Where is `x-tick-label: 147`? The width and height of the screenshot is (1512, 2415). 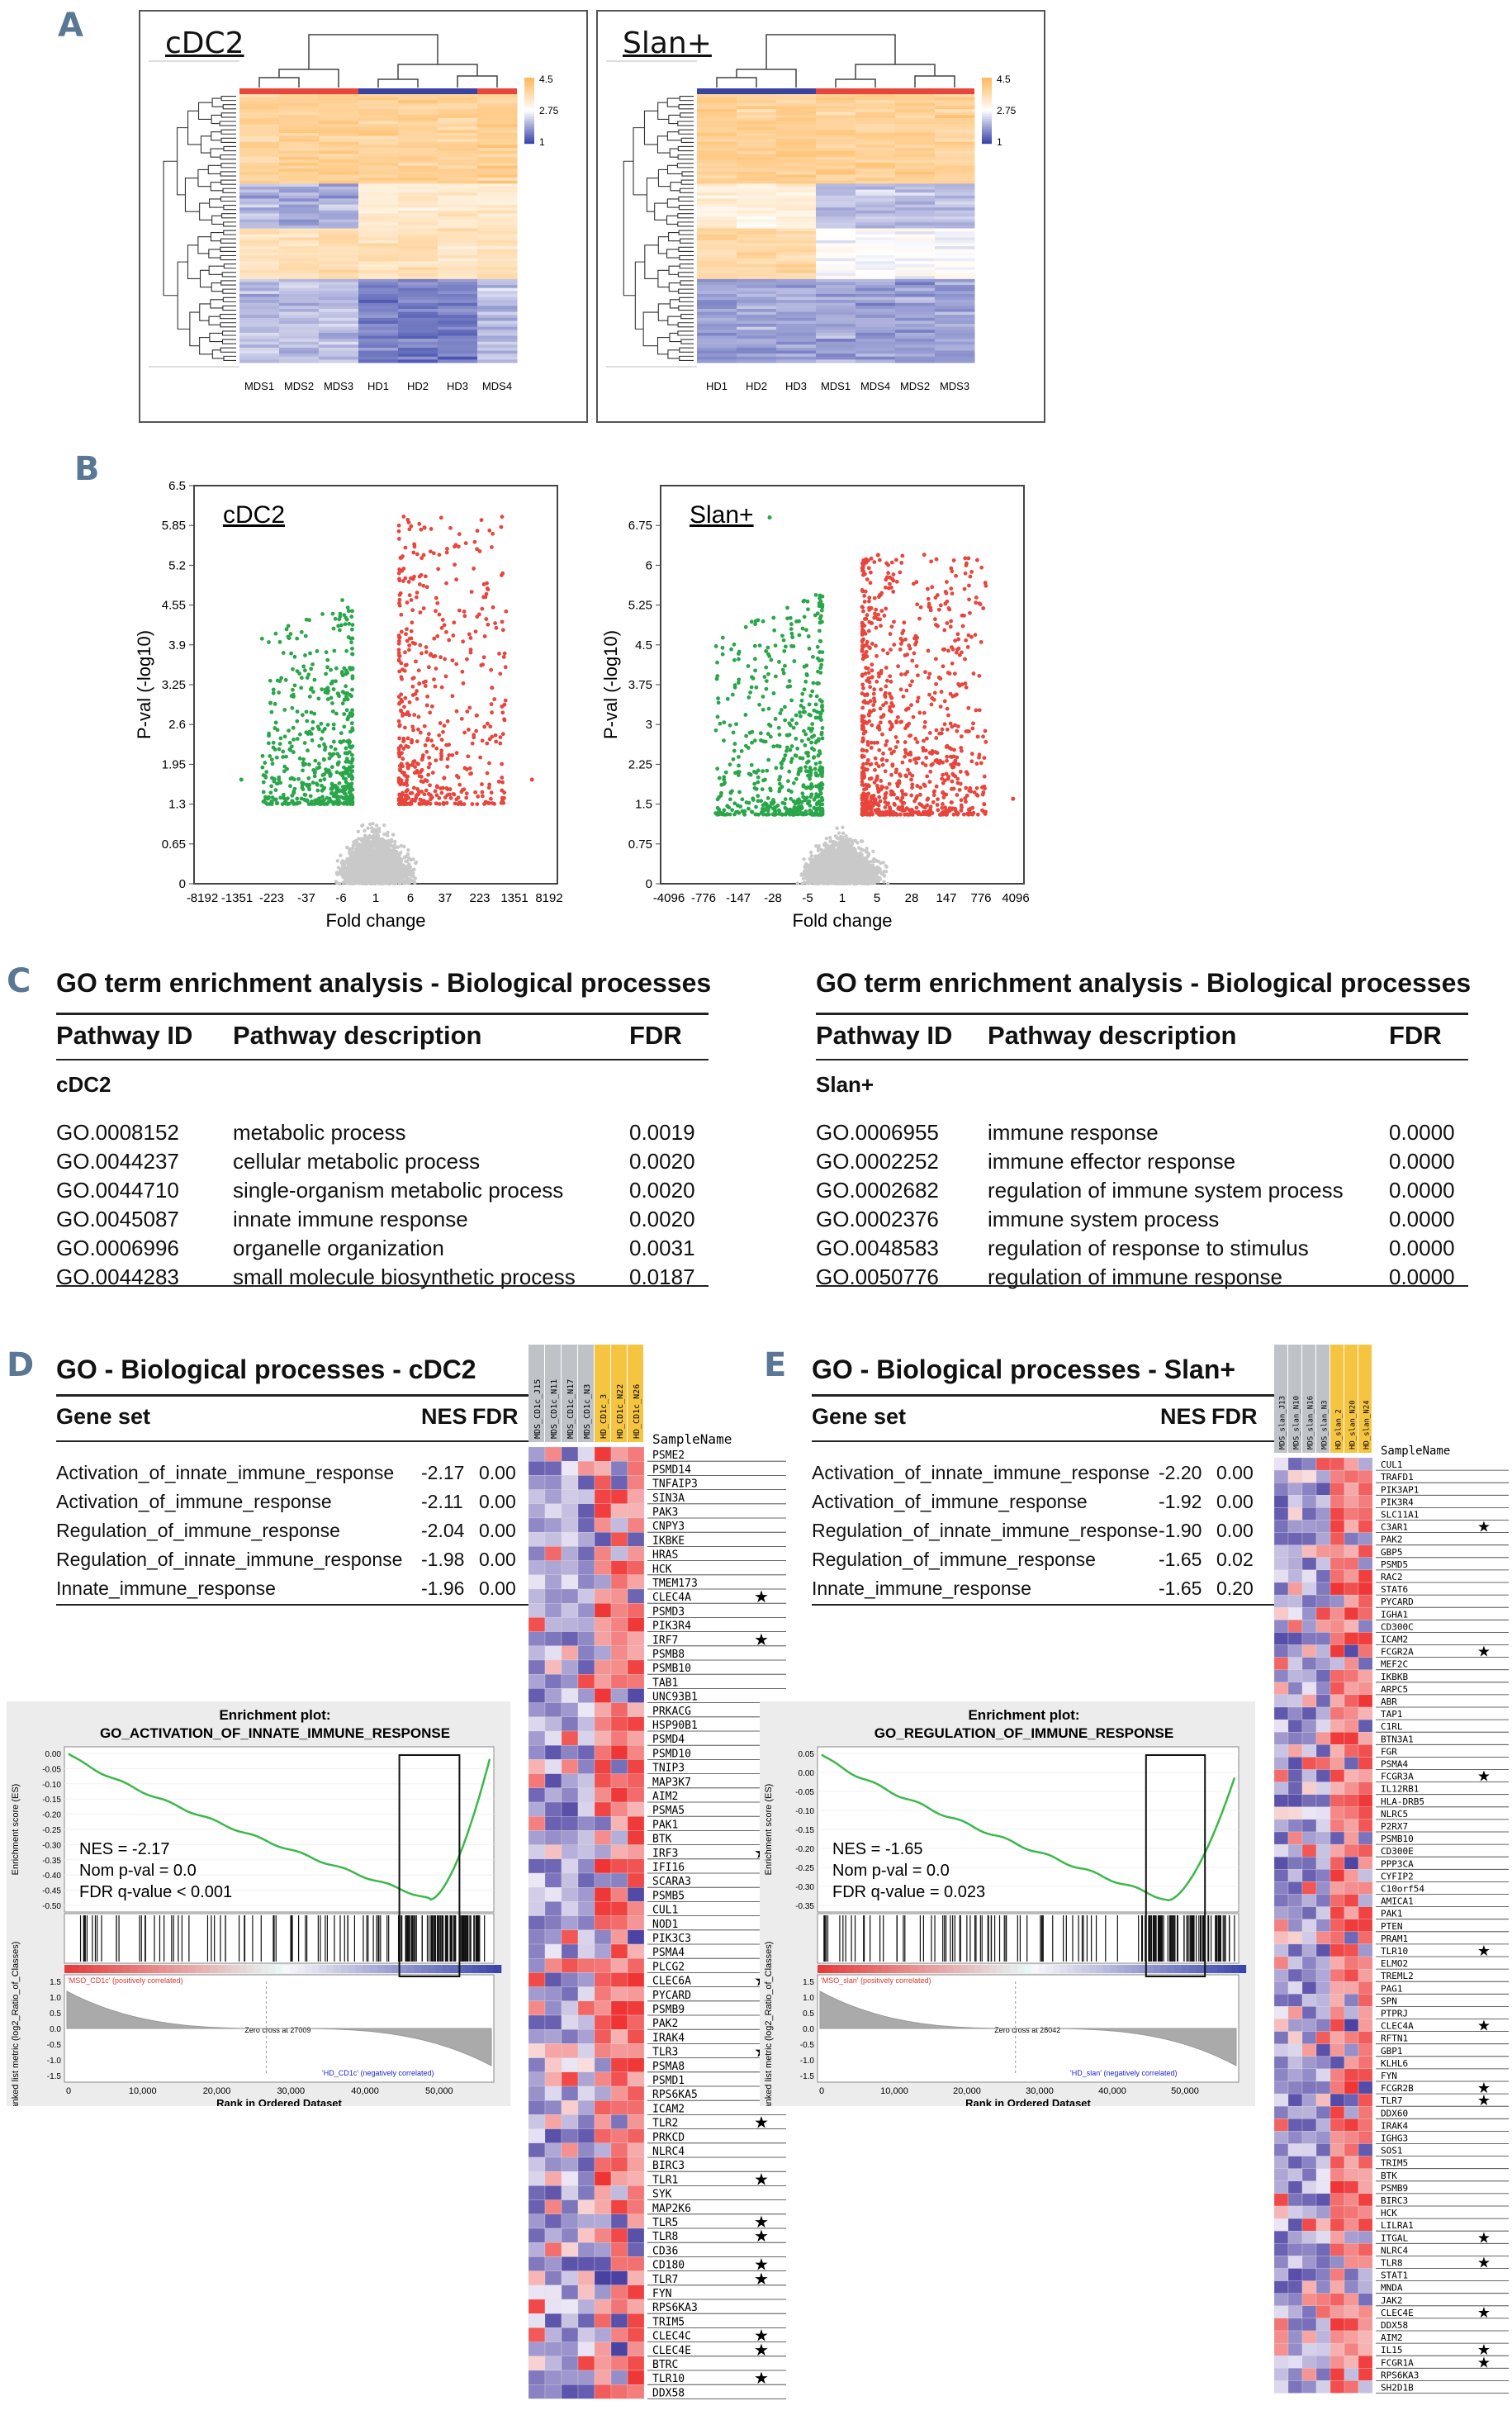 x-tick-label: 147 is located at coordinates (946, 898).